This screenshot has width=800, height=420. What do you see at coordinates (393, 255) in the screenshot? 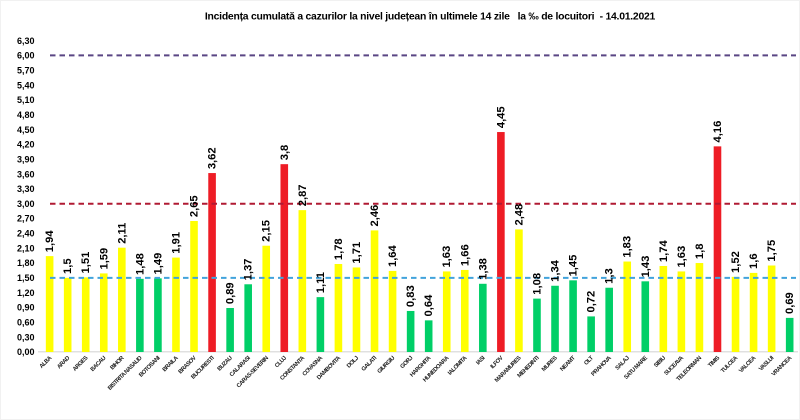
I see `svg-text: 1,64` at bounding box center [393, 255].